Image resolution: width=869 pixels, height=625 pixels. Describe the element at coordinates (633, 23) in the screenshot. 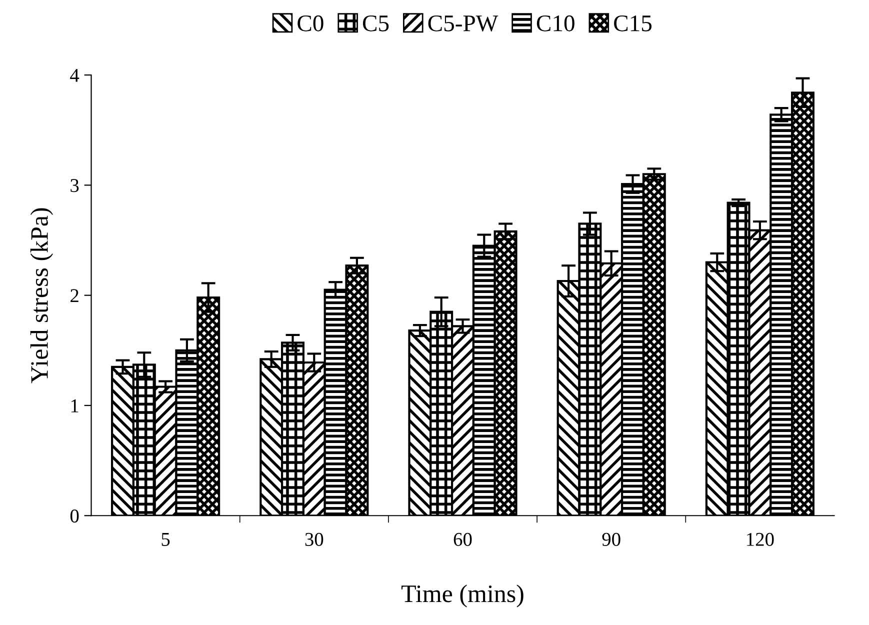

I see `legend-label: C15` at that location.